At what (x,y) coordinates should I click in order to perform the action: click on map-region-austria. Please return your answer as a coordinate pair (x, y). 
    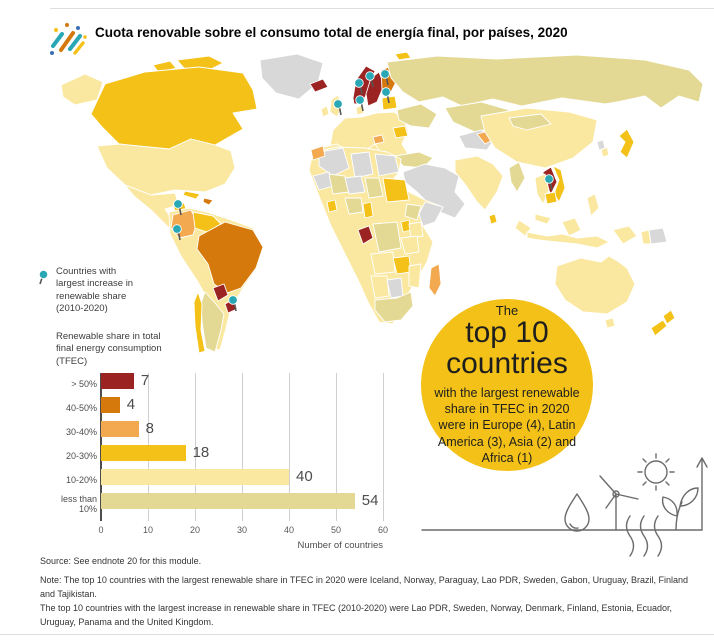
    Looking at the image, I should click on (378, 139).